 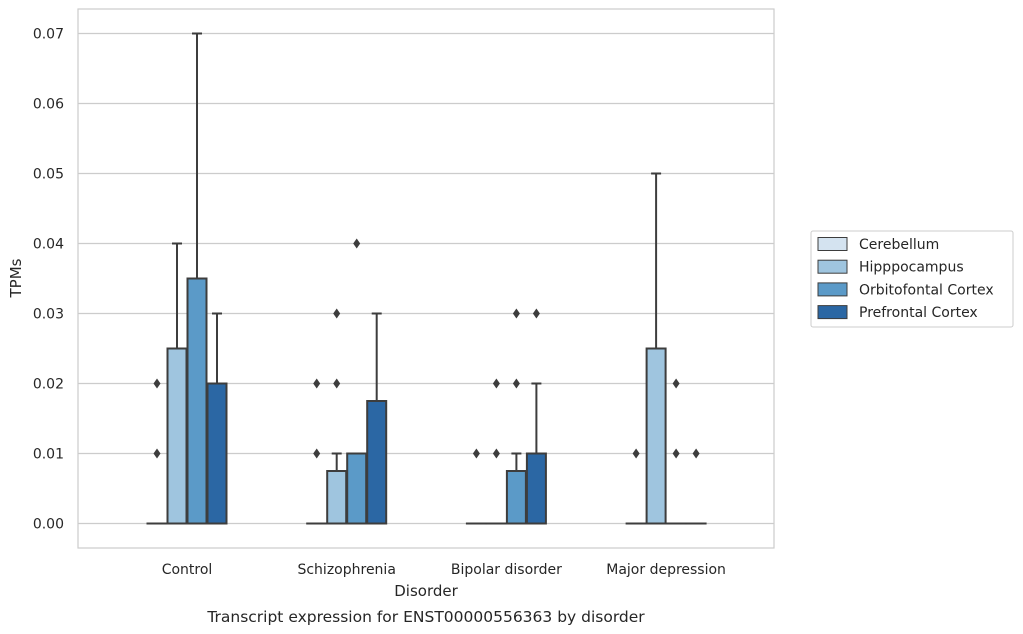 I want to click on x-tick-label: Control, so click(x=187, y=570).